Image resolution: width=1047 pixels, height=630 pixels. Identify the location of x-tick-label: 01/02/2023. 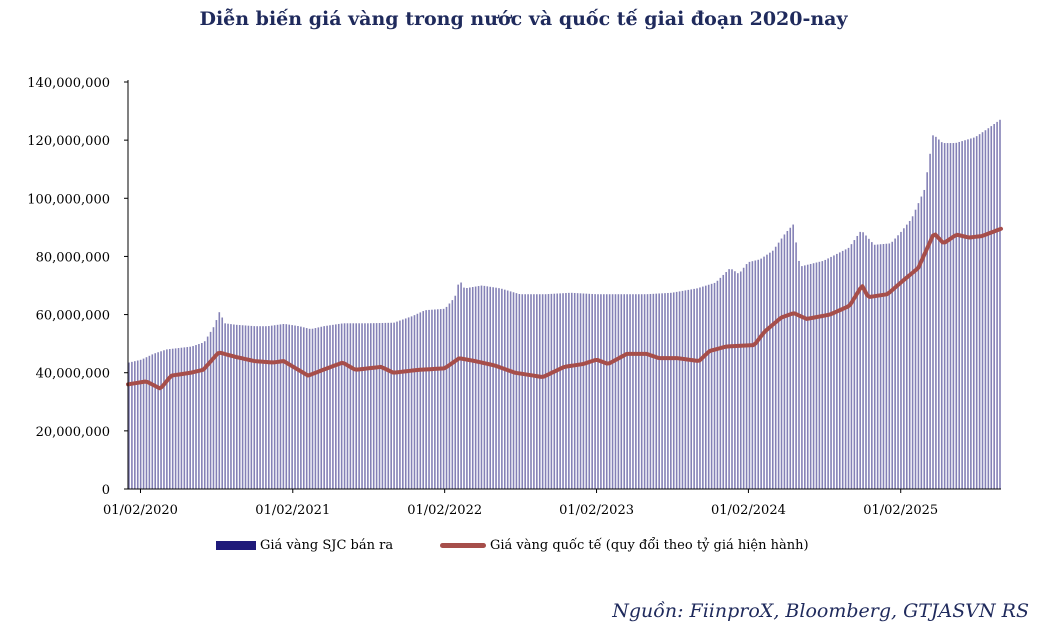
(596, 510).